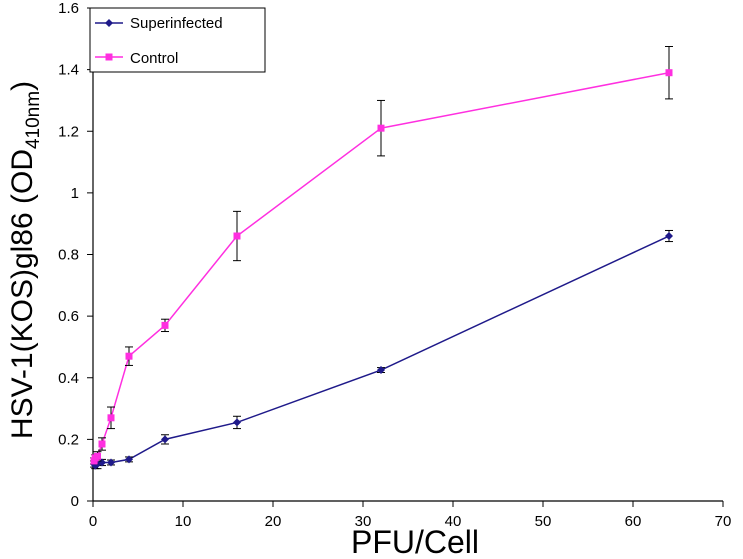 This screenshot has width=743, height=559. I want to click on x-tick-label: 20, so click(273, 521).